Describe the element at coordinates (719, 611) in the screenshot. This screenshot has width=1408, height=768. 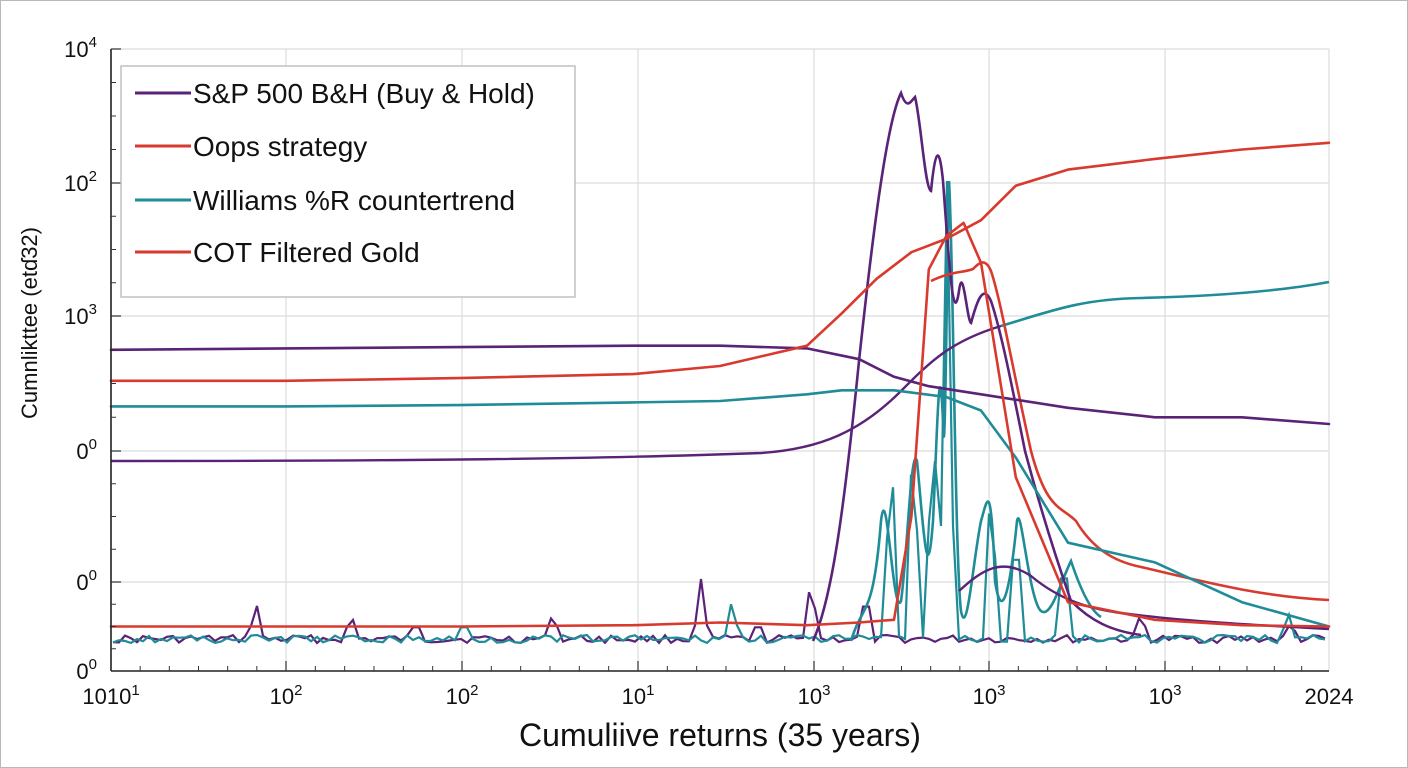
I see `background-trace` at that location.